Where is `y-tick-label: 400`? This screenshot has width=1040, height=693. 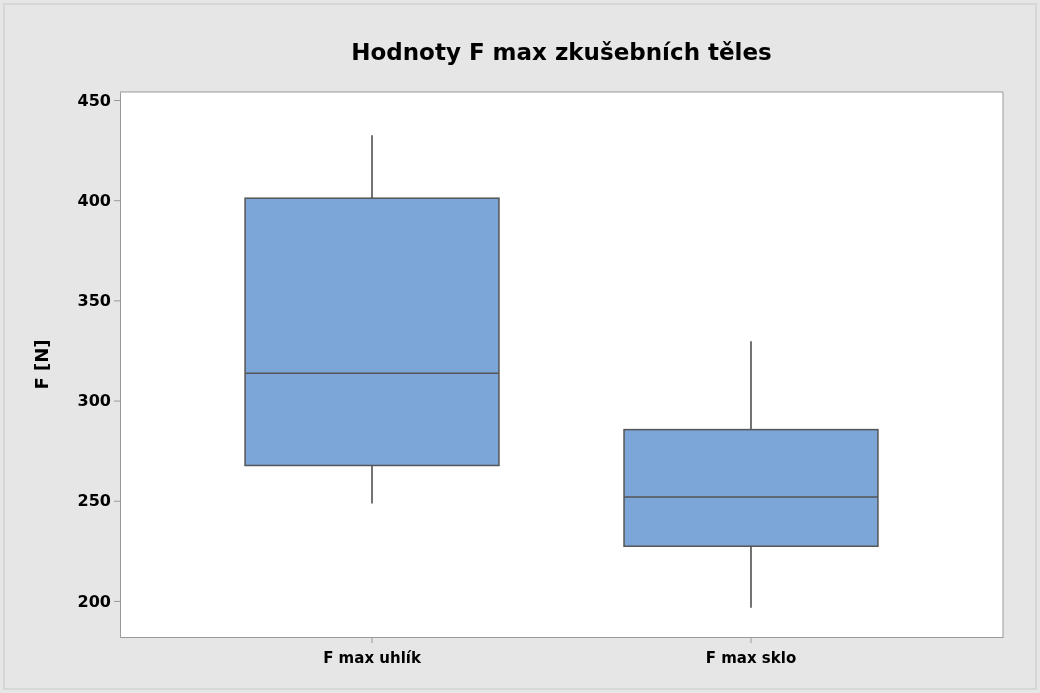 y-tick-label: 400 is located at coordinates (94, 200).